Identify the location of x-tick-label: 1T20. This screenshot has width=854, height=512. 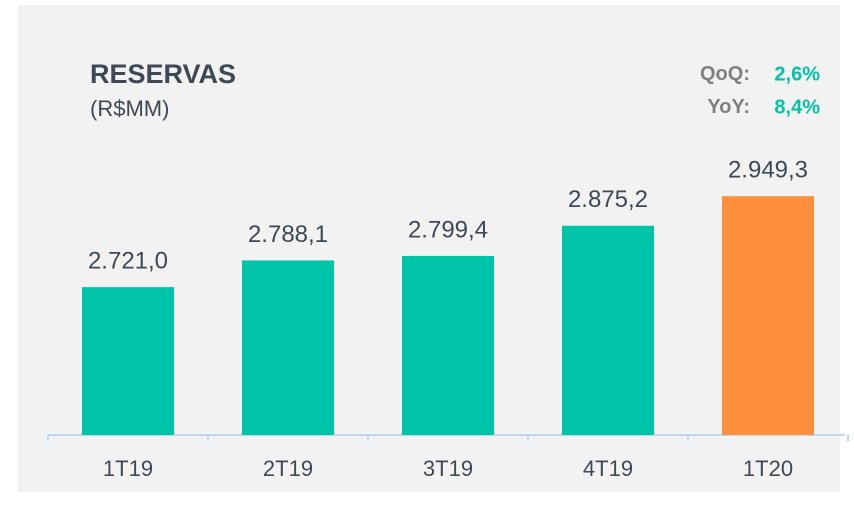
(768, 468).